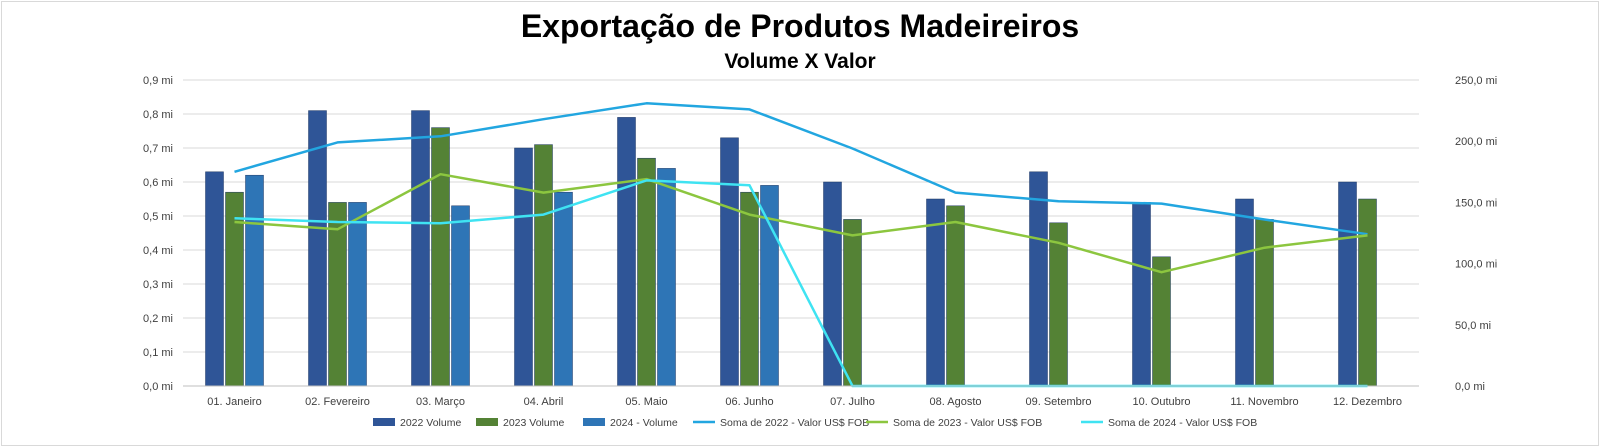  What do you see at coordinates (1470, 387) in the screenshot?
I see `right-tick-label: 0,0 mi` at bounding box center [1470, 387].